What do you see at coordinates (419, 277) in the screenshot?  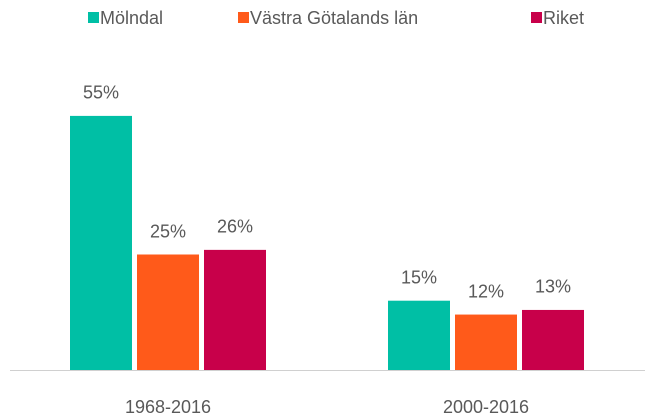 I see `data-label: 15%` at bounding box center [419, 277].